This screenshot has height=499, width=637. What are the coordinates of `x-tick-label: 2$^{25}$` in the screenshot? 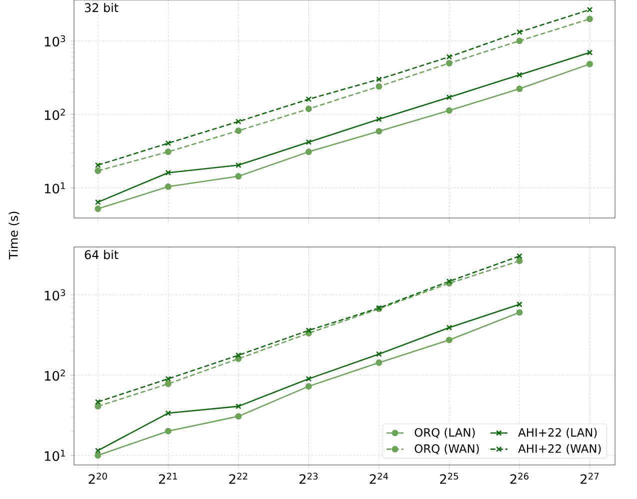 It's located at (449, 478).